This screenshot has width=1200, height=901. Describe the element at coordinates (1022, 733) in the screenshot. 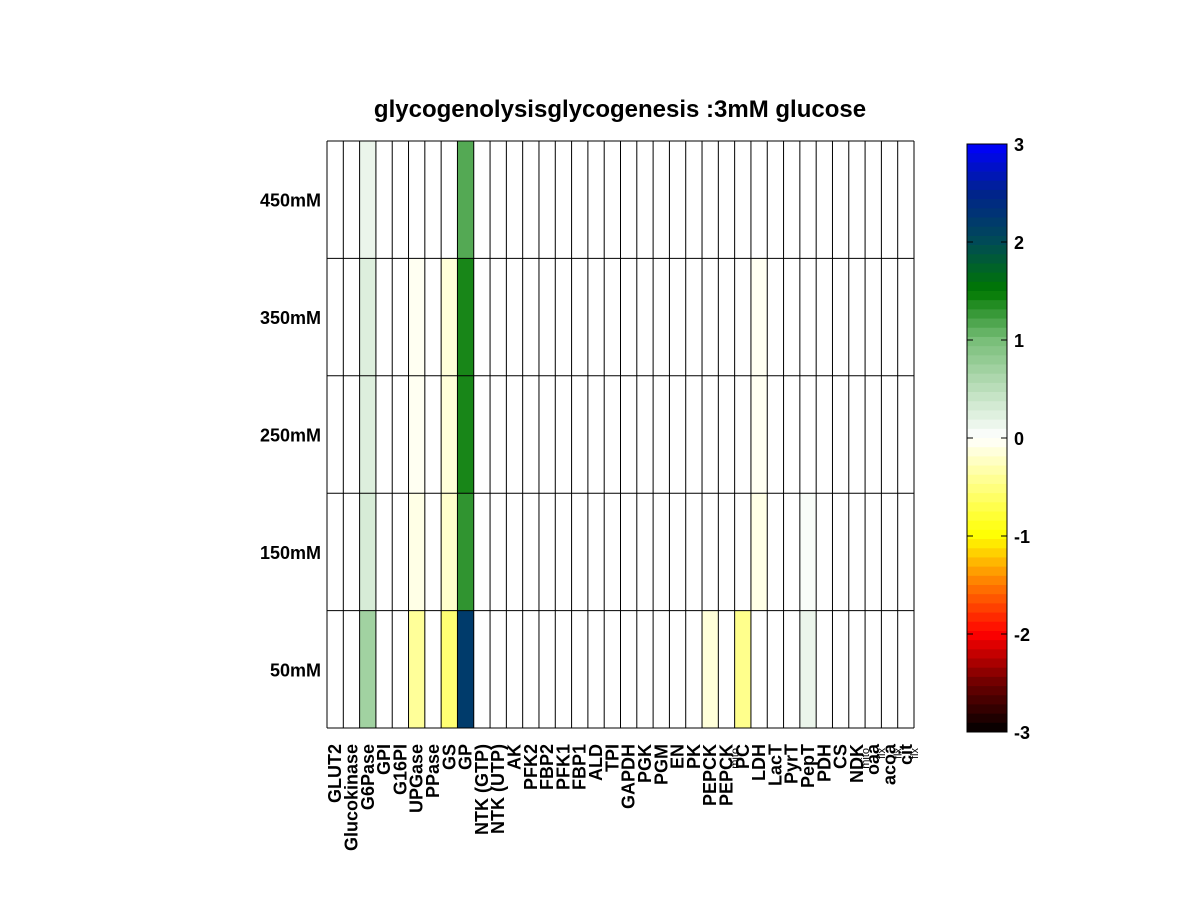

I see `colorbar-tick-label: -3` at that location.